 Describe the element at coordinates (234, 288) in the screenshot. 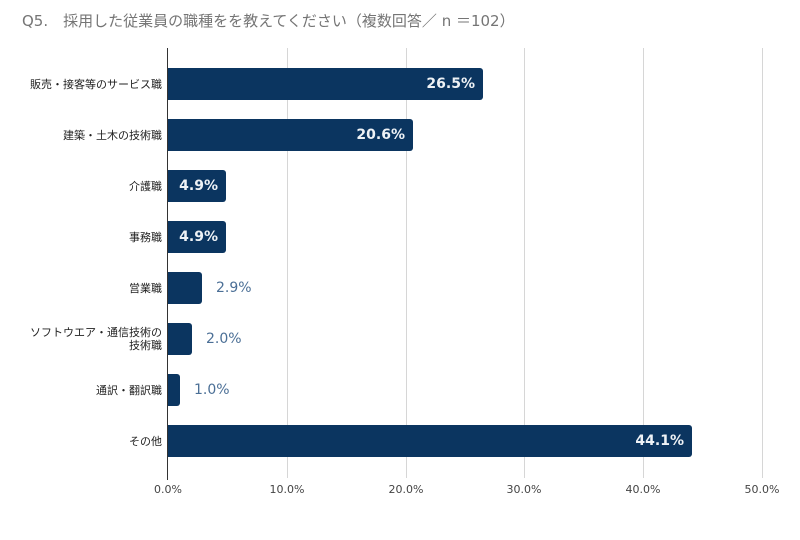

I see `value-label-outside: 2.9%` at that location.